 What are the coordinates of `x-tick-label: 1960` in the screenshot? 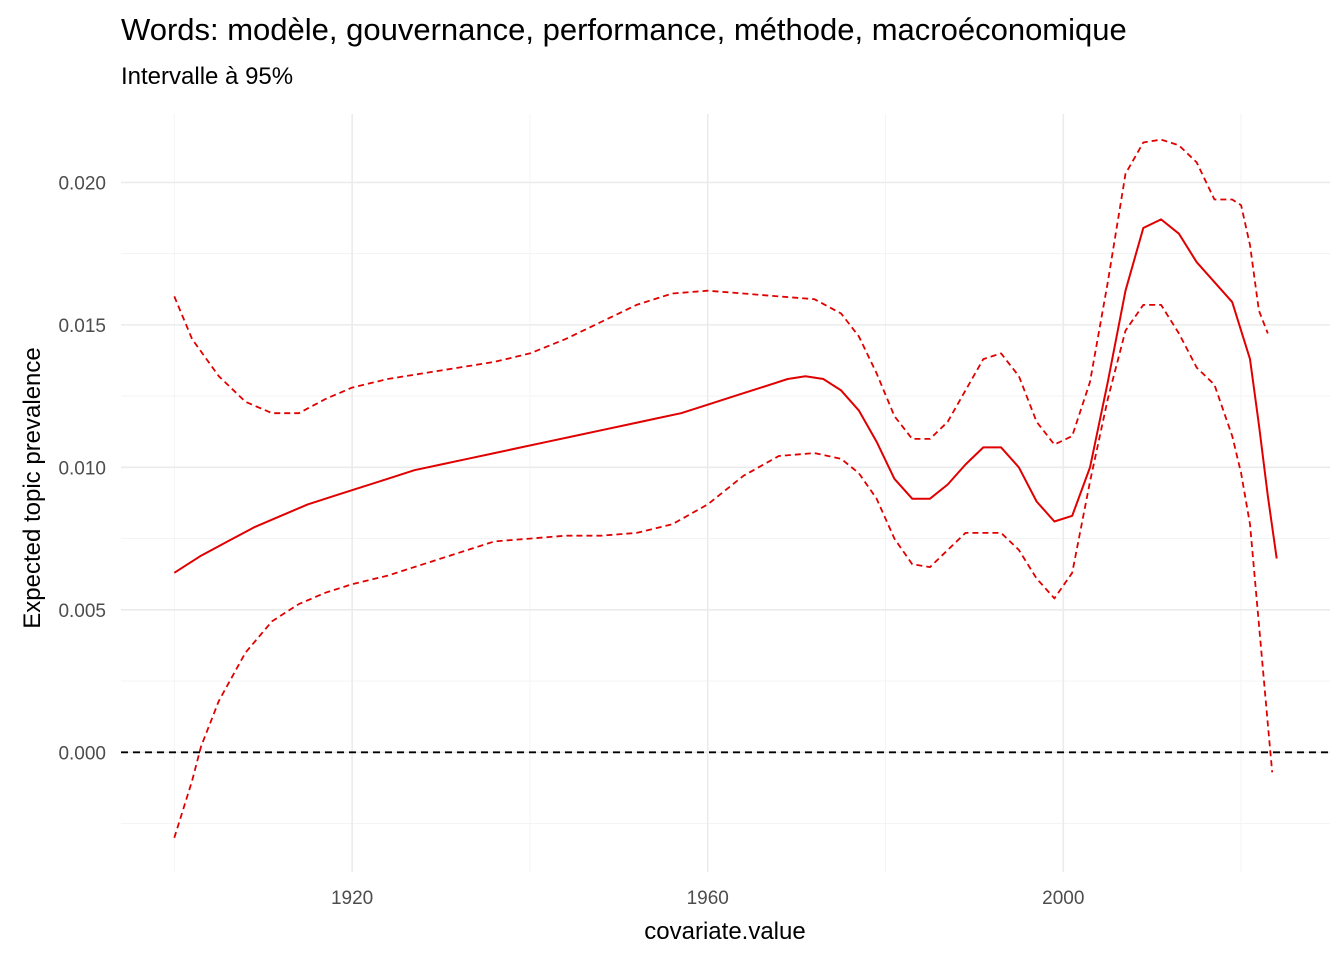 It's located at (708, 898).